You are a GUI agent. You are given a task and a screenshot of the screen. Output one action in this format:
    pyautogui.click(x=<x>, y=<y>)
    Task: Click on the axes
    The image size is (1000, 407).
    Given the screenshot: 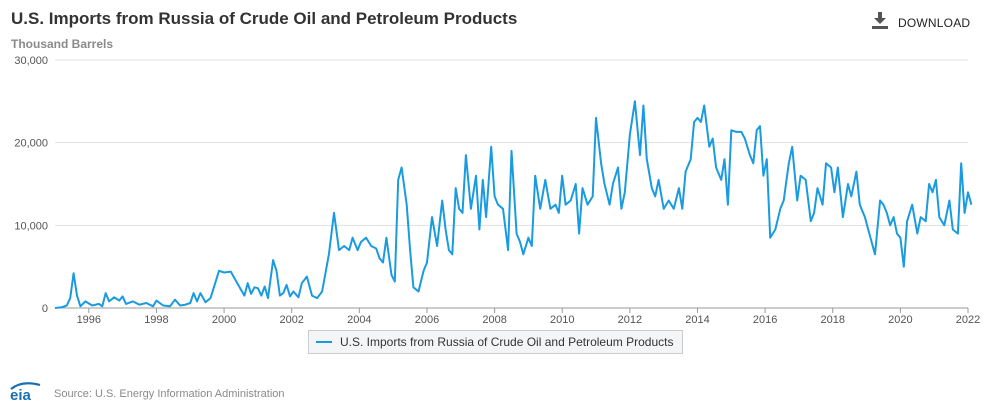 What is the action you would take?
    pyautogui.click(x=512, y=310)
    